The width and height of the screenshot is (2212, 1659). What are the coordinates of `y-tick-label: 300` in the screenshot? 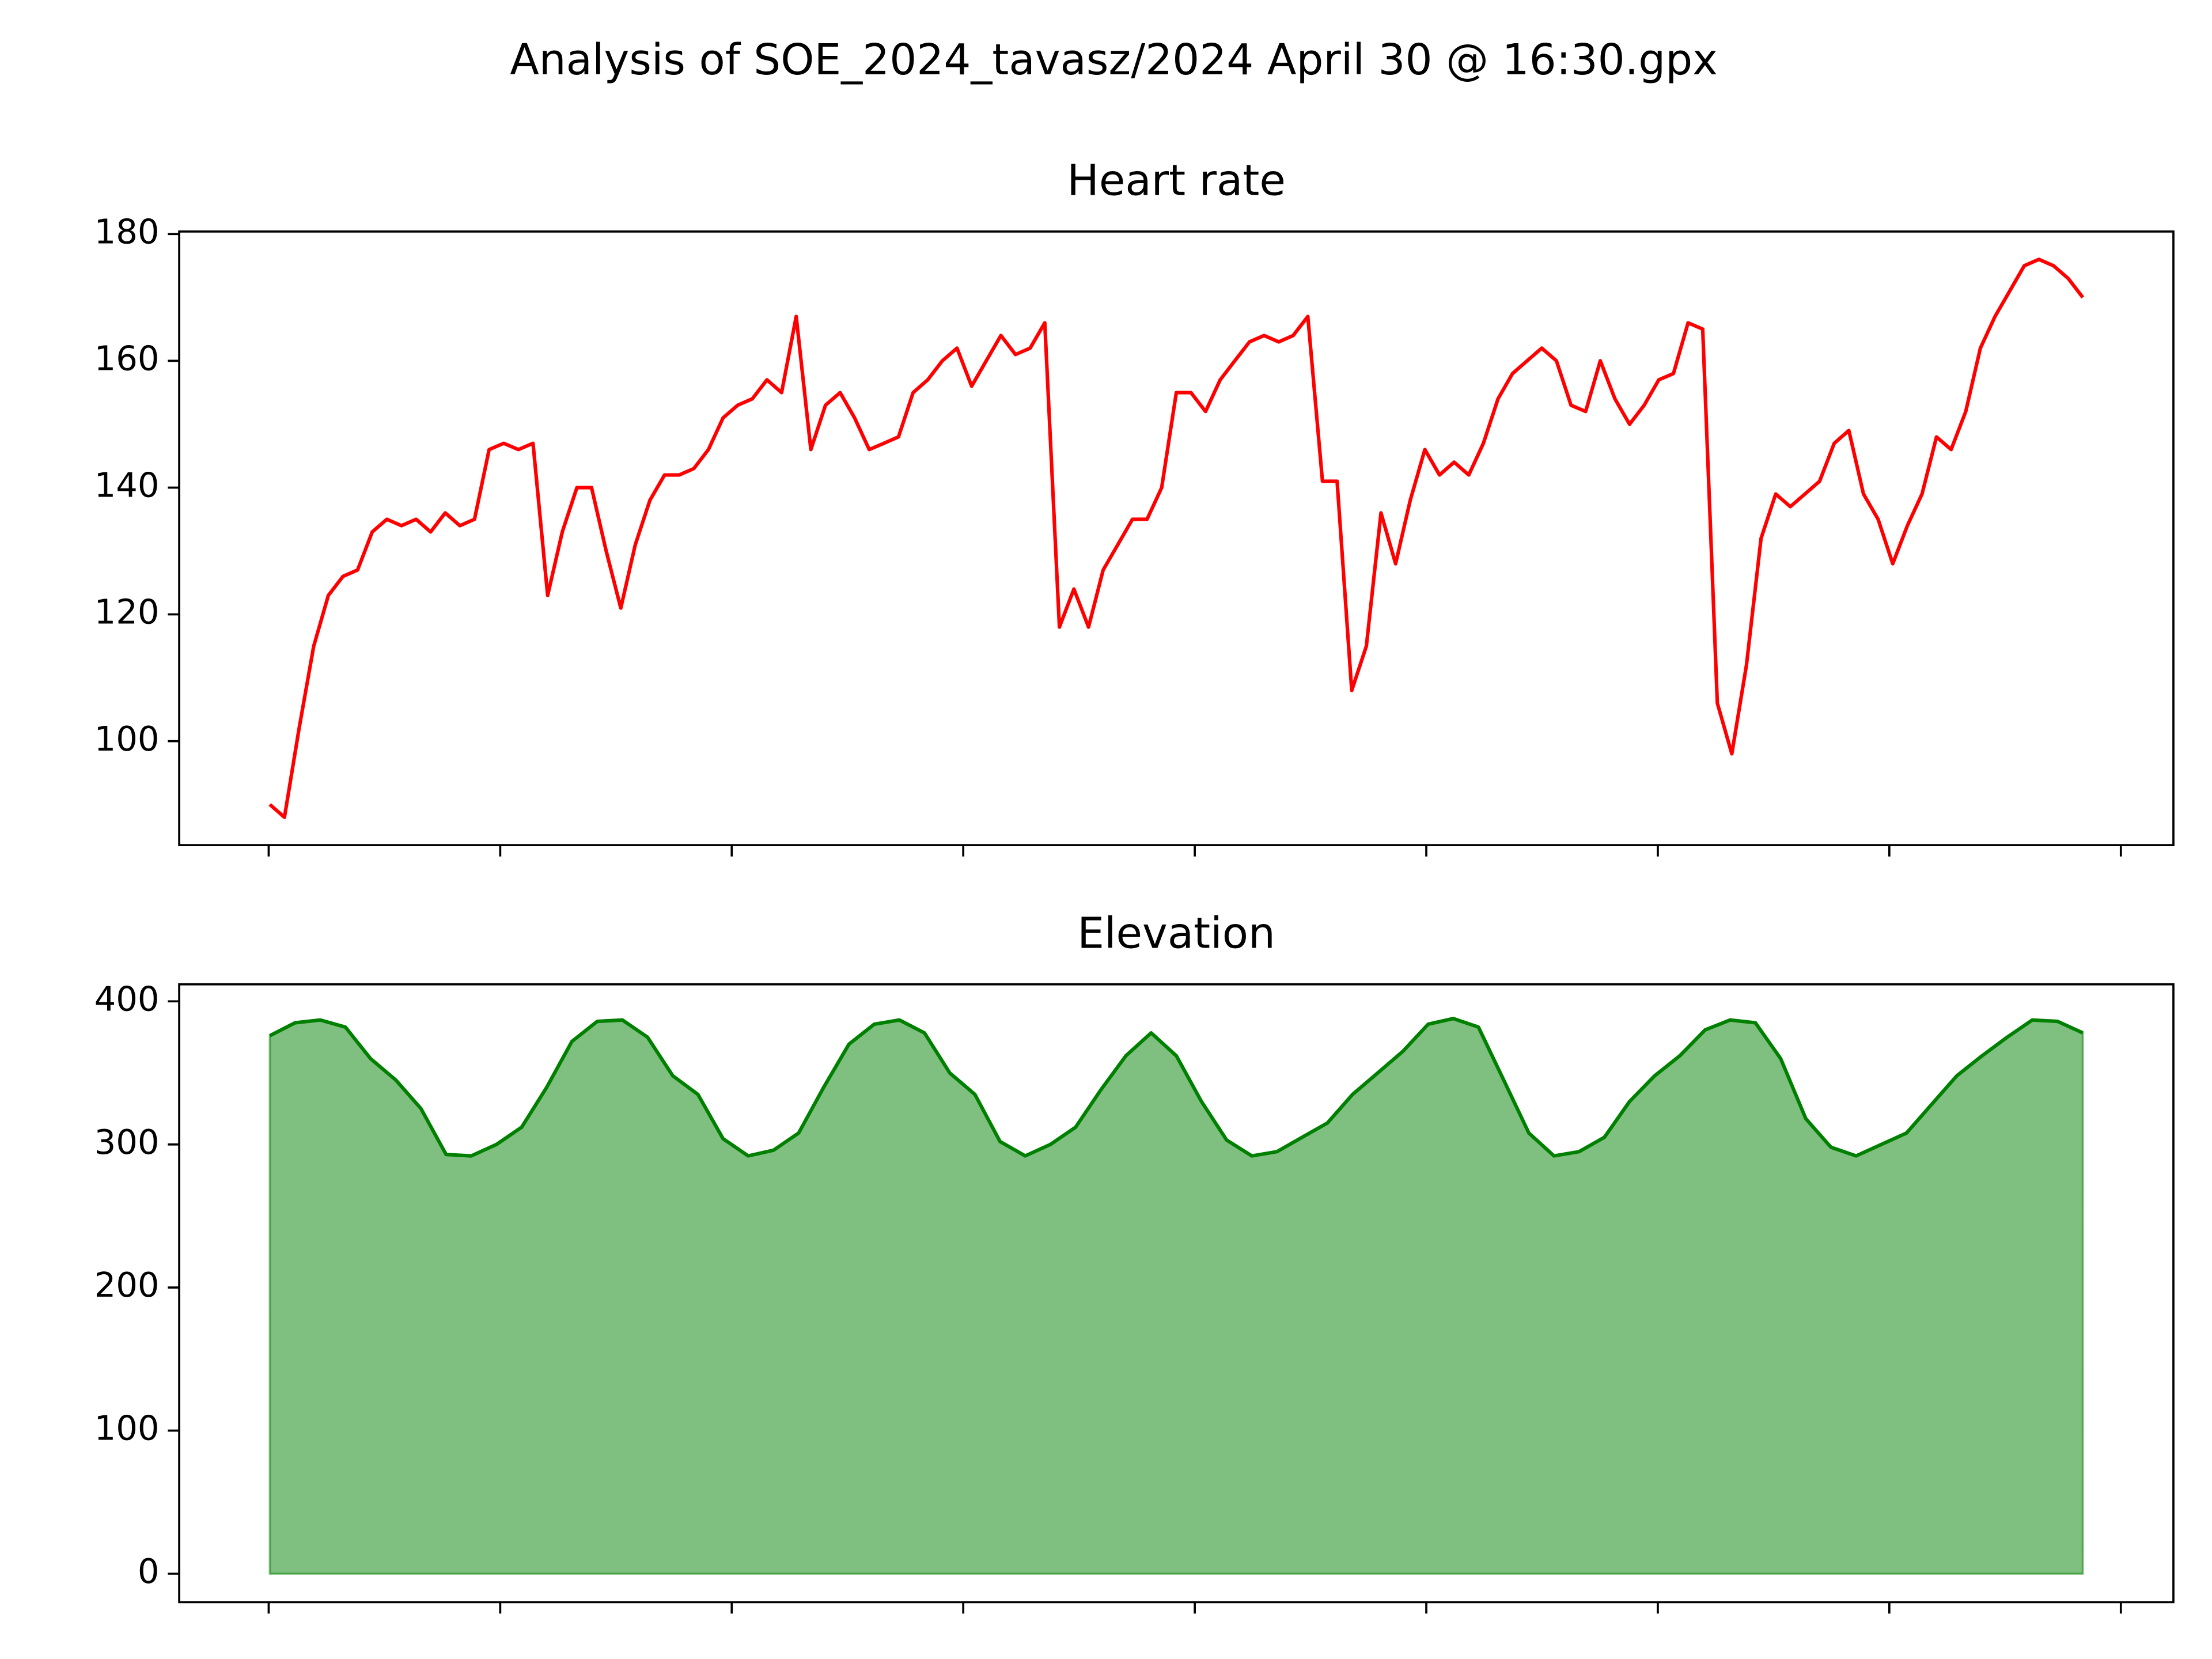 It's located at (127, 1142).